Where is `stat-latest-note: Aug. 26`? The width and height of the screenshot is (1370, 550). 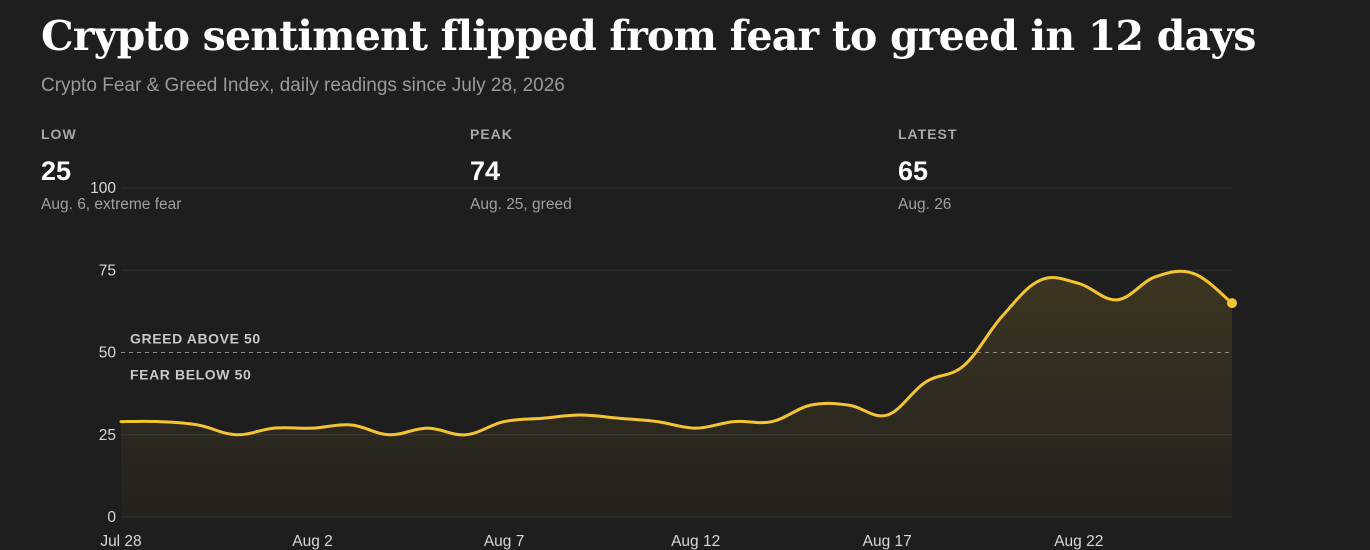
stat-latest-note: Aug. 26 is located at coordinates (925, 204).